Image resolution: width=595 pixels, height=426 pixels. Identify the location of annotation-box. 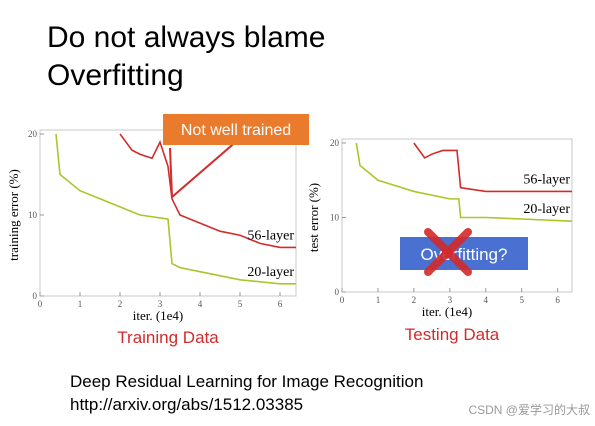
(236, 129).